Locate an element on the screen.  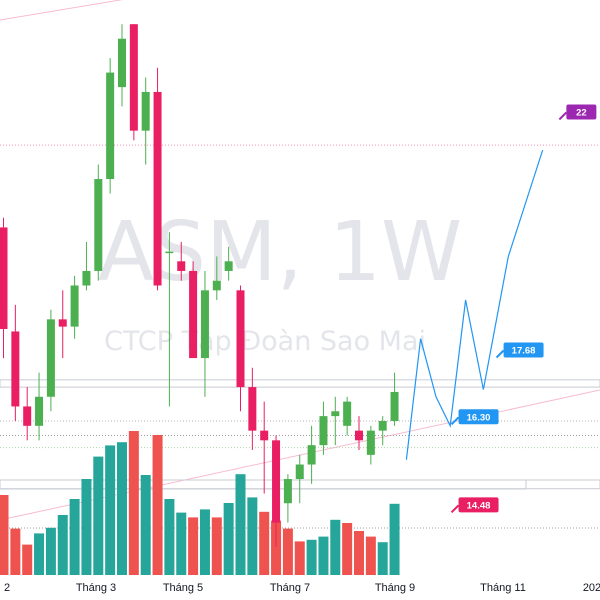
price-flag-purple: 22 is located at coordinates (577, 112).